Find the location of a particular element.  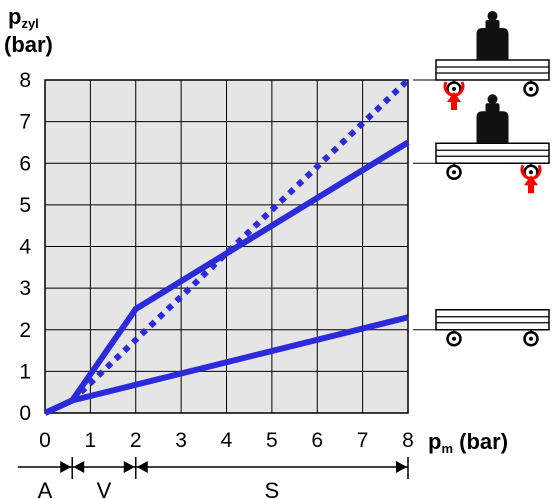

x-tick-label: 0 is located at coordinates (45, 440).